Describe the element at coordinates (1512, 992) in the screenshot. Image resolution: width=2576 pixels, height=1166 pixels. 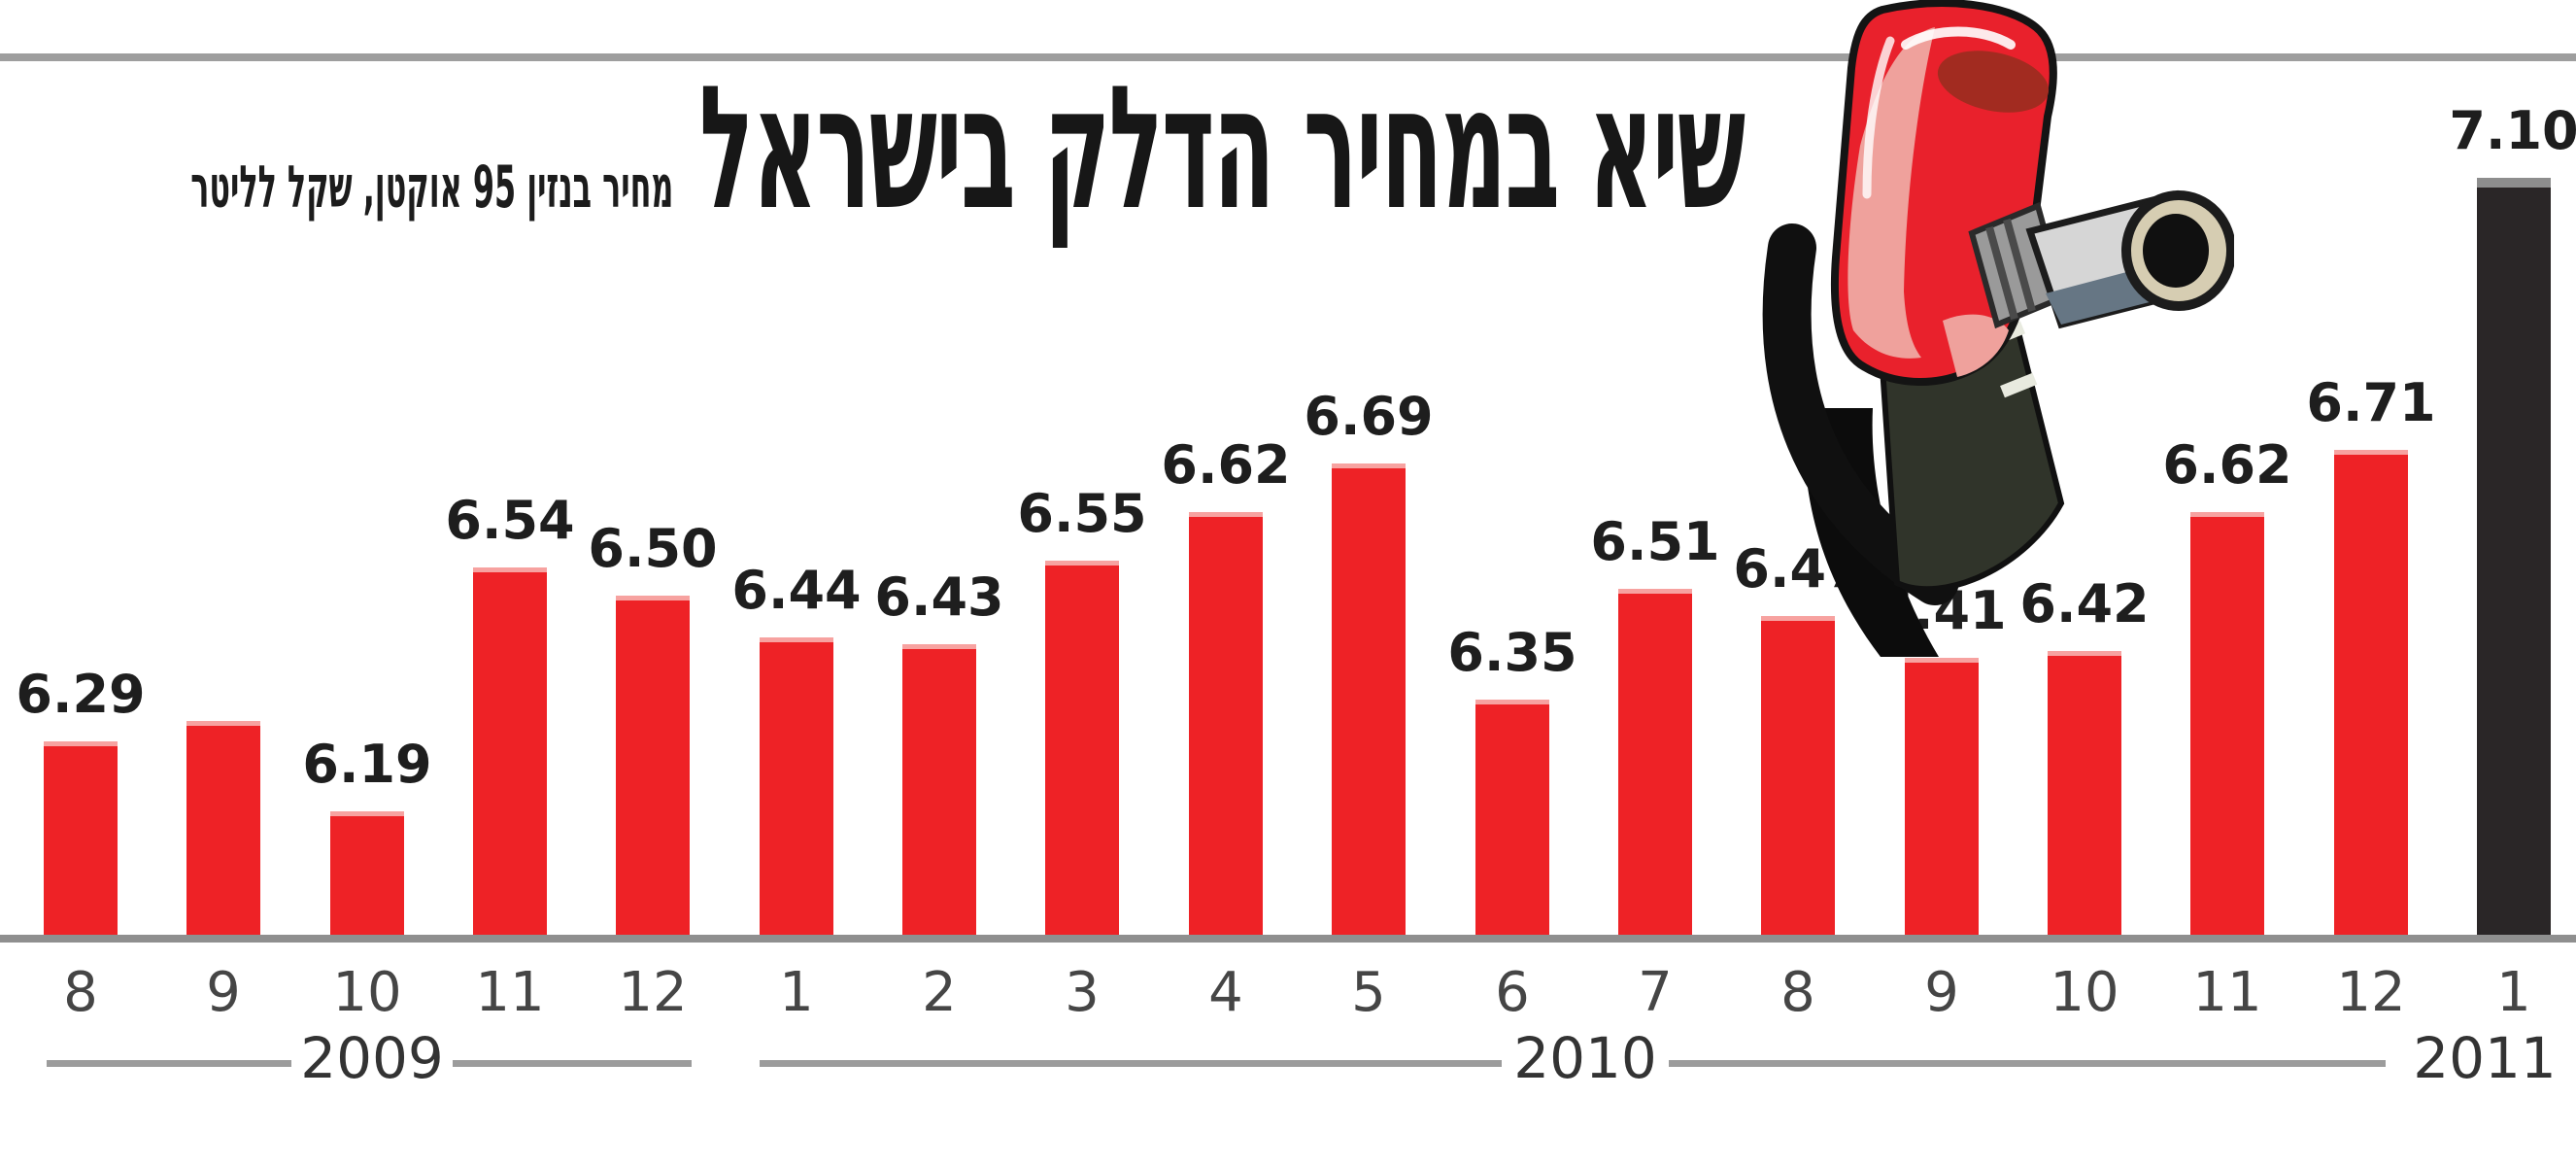
I see `x-axis-month-label: 6` at that location.